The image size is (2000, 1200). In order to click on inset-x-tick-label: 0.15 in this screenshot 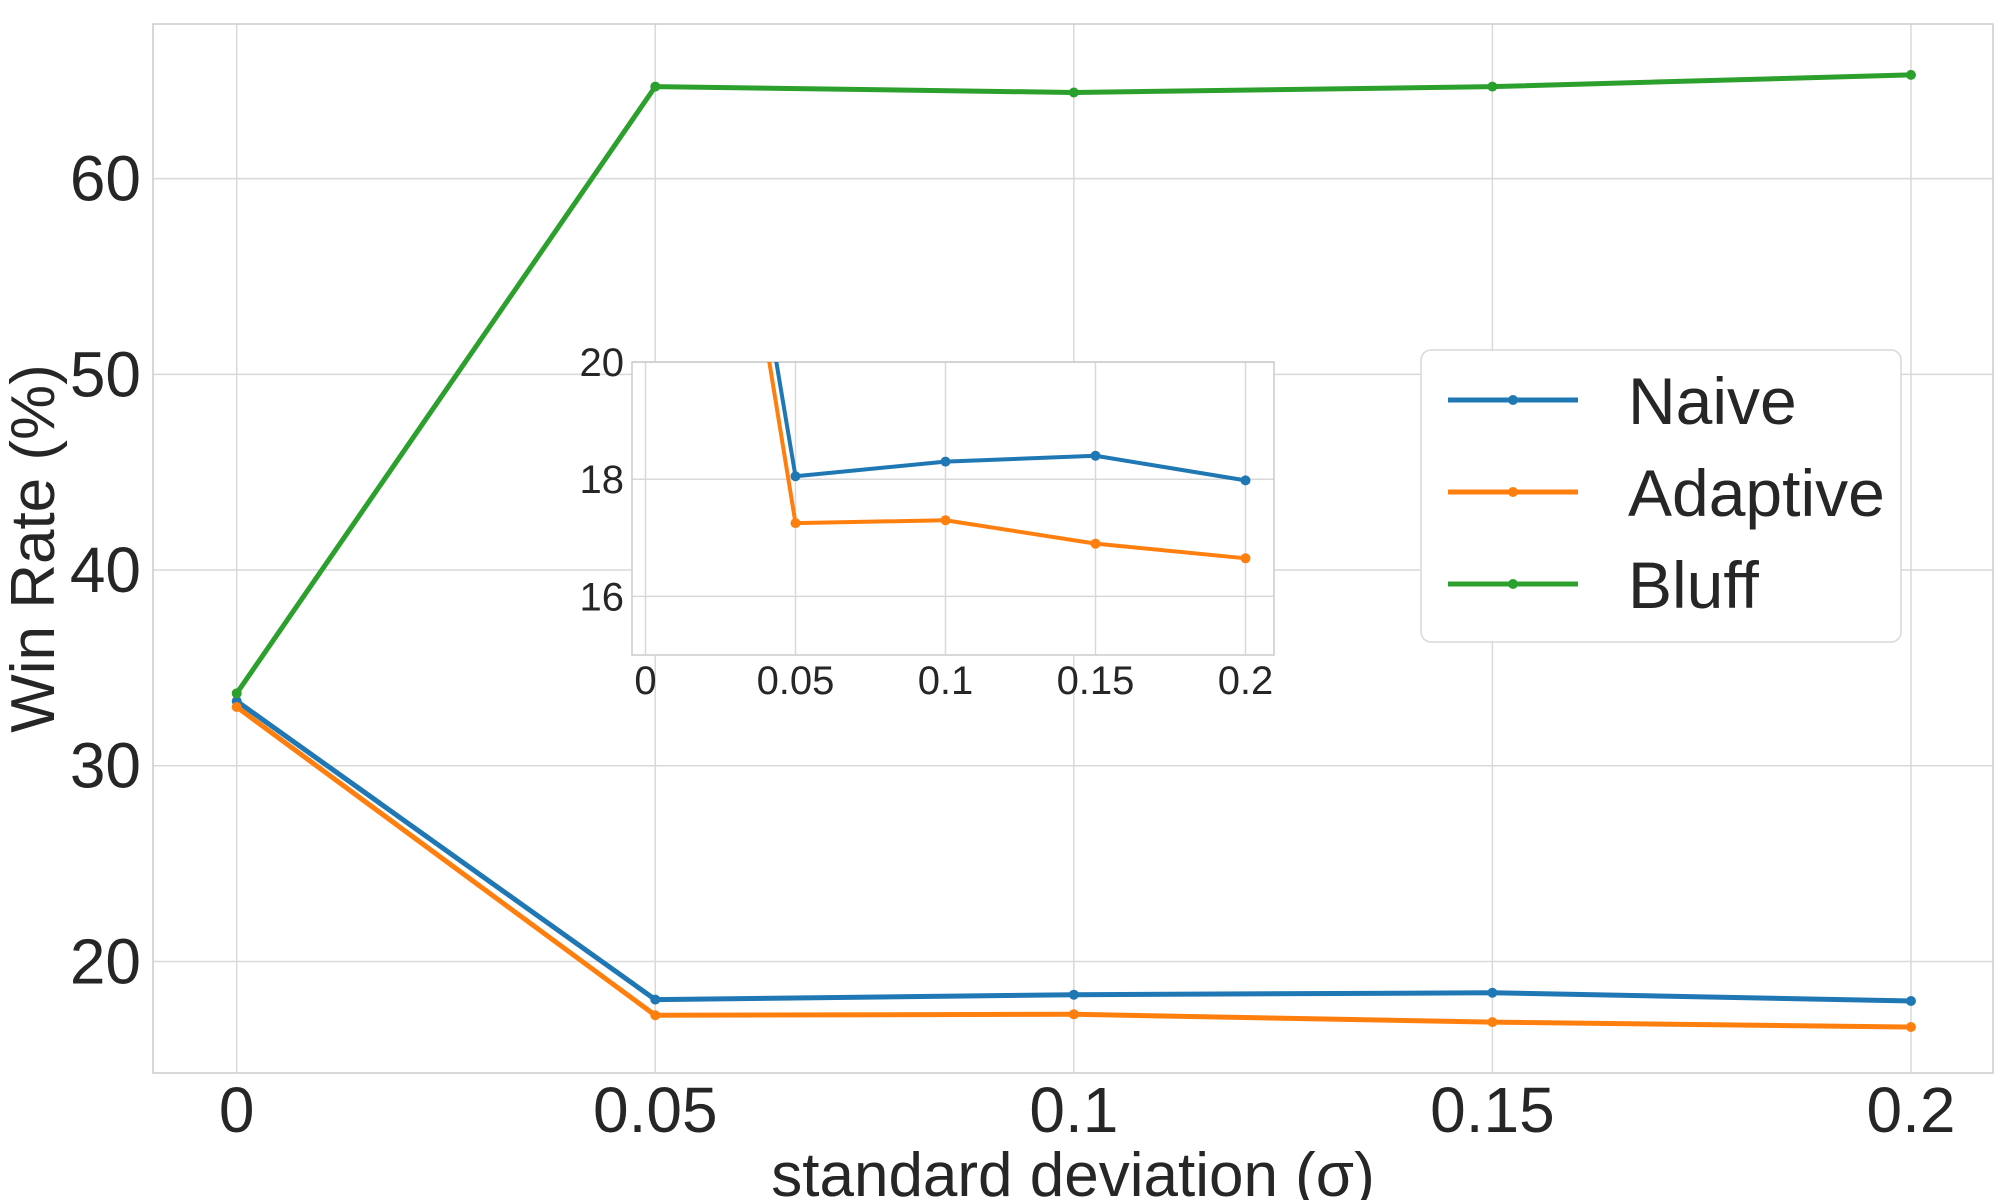, I will do `click(1096, 681)`.